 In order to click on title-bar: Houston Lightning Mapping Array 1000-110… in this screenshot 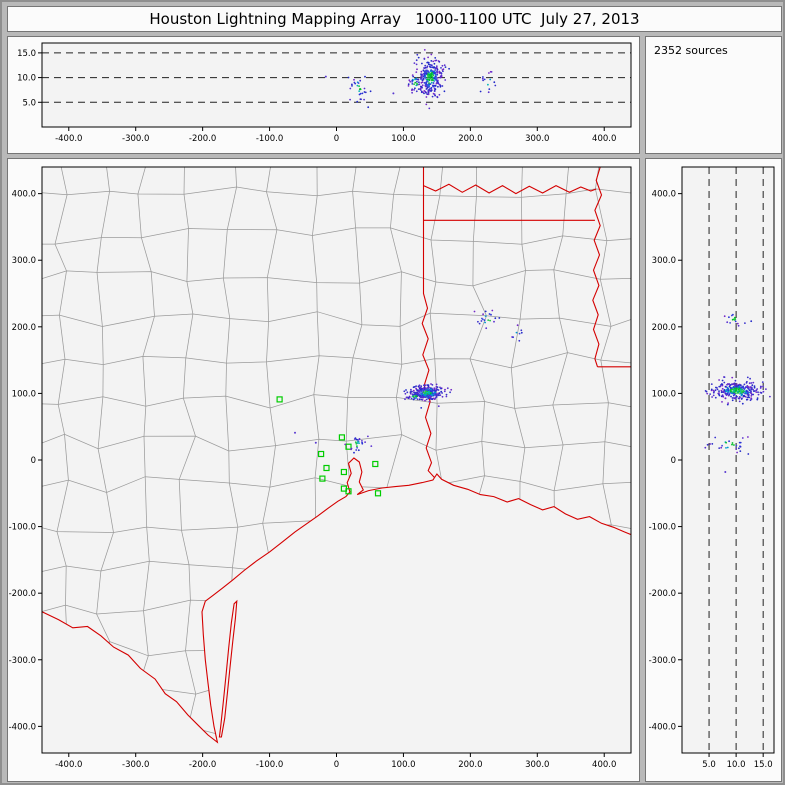, I will do `click(394, 19)`.